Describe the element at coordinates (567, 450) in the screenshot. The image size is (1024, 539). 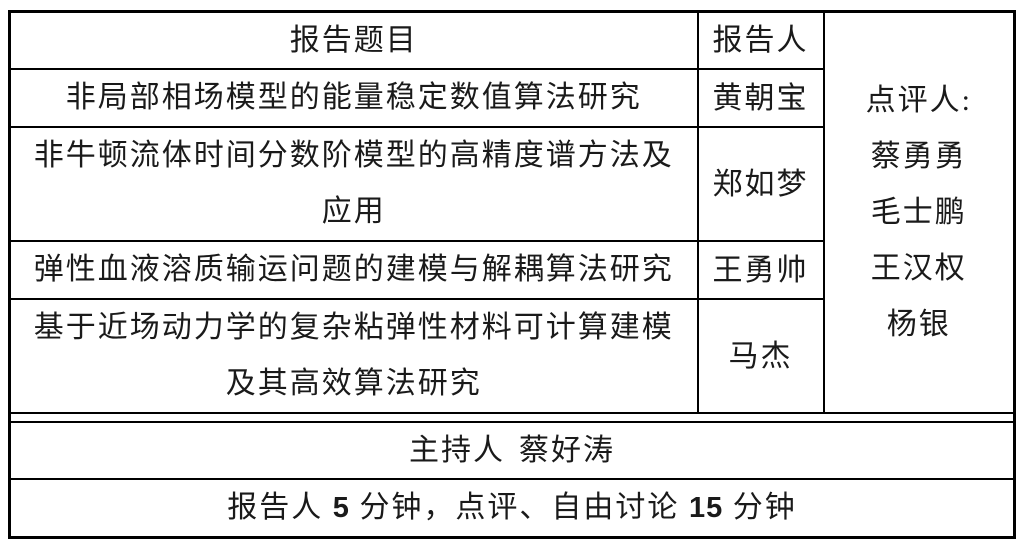
I see `host-name: 蔡好涛` at that location.